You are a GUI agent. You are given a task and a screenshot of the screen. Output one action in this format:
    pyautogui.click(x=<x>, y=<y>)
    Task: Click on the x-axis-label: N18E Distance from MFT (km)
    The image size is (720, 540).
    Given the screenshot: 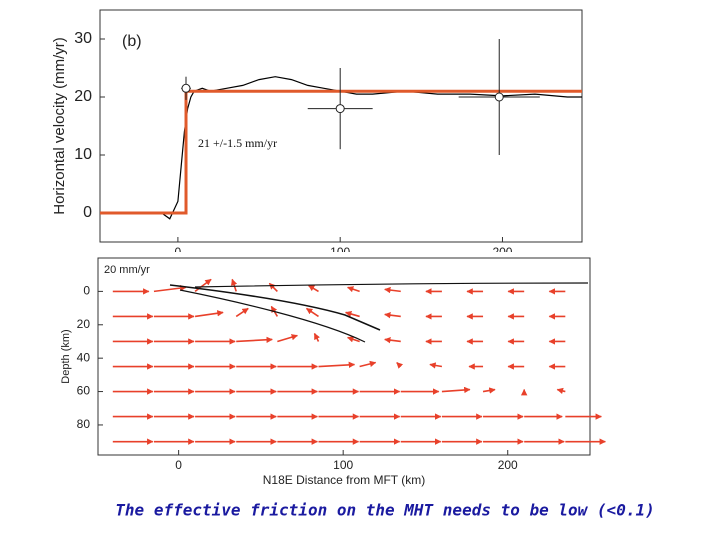 What is the action you would take?
    pyautogui.click(x=344, y=480)
    